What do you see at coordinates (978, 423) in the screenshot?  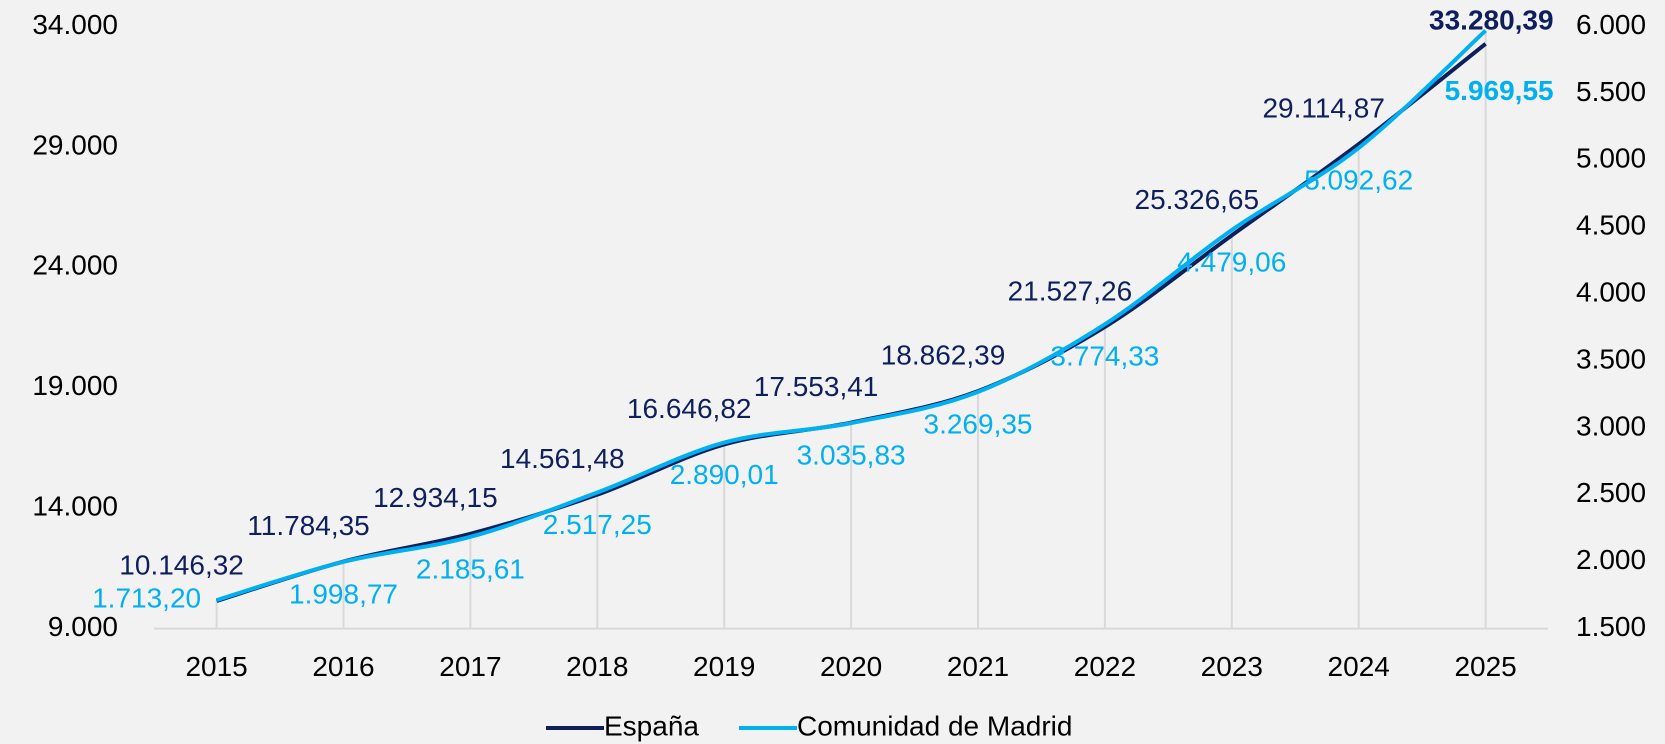 I see `data-label: 3.269,35` at bounding box center [978, 423].